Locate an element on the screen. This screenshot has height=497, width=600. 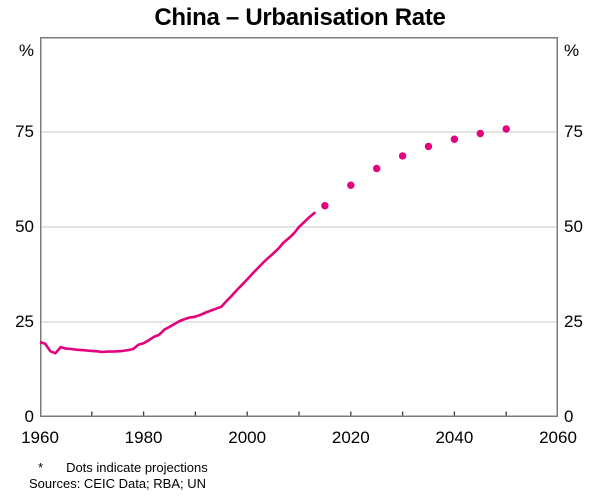
y-tick-label-left: 0 is located at coordinates (29, 416).